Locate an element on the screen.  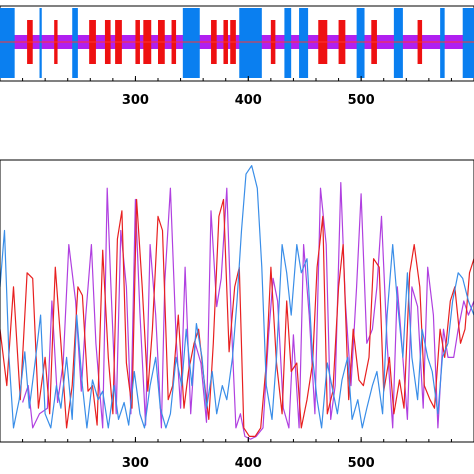
plot-x-axis: 300 400 500 is located at coordinates (248, 454).